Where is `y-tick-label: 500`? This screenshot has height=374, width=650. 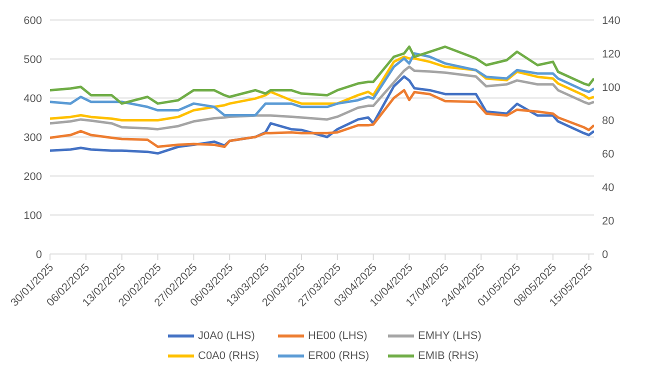 y-tick-label: 500 is located at coordinates (33, 60).